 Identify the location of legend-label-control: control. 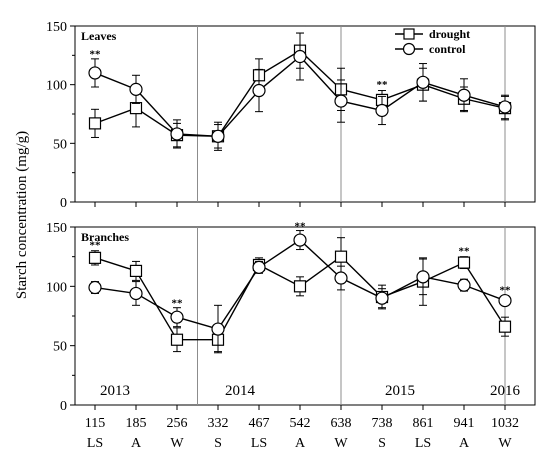
(447, 49).